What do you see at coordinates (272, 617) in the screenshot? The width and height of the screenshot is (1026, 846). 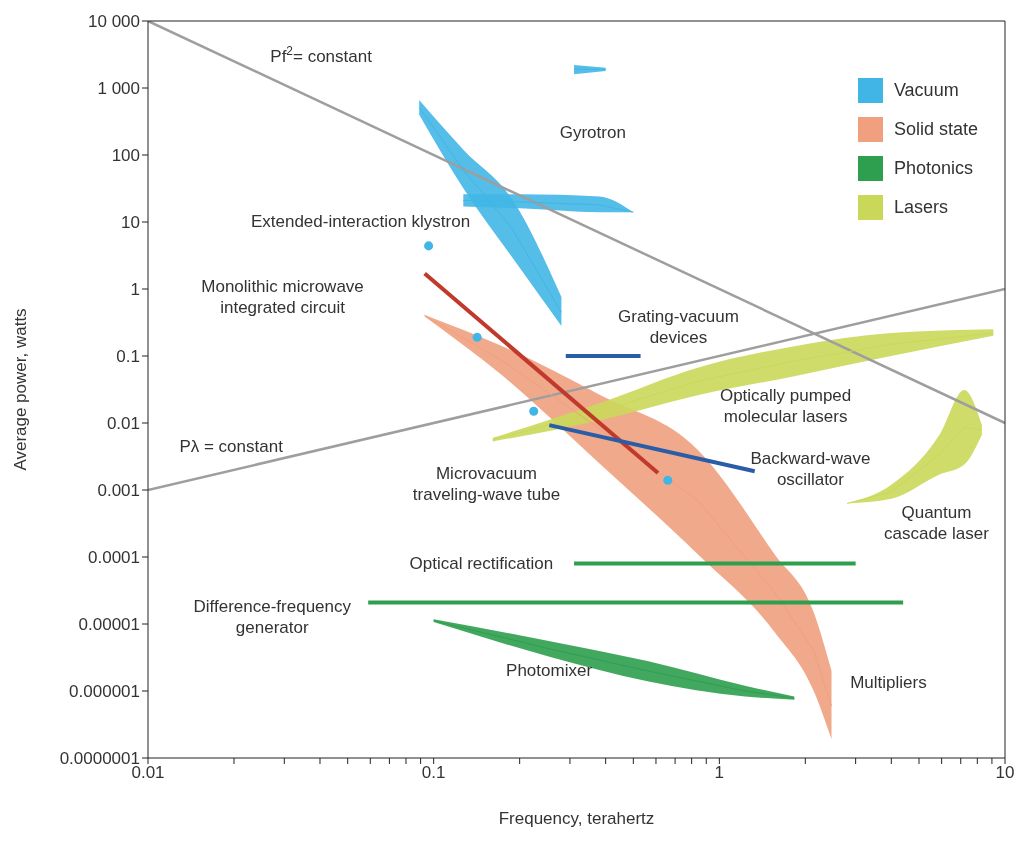 I see `annotation: Difference-frequency generator` at bounding box center [272, 617].